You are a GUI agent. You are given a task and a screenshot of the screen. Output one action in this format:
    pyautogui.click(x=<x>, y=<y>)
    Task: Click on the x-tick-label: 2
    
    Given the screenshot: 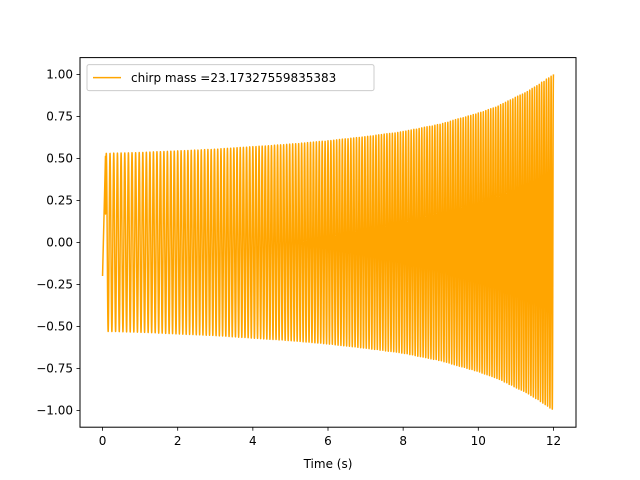 What is the action you would take?
    pyautogui.click(x=178, y=441)
    